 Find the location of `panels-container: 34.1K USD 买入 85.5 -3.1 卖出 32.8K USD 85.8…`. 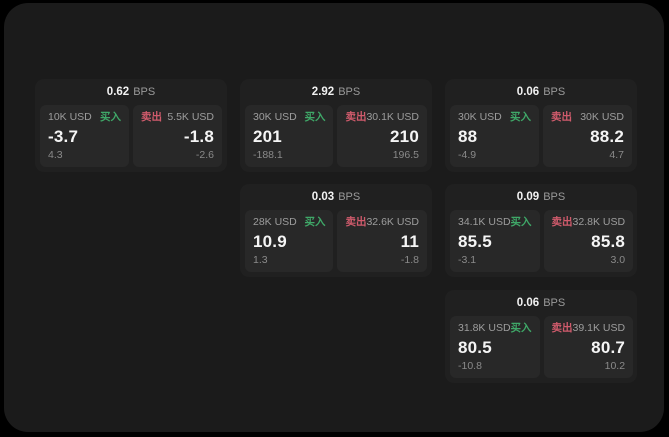

panels-container: 34.1K USD 买入 85.5 -3.1 卖出 32.8K USD 85.8… is located at coordinates (541, 243).